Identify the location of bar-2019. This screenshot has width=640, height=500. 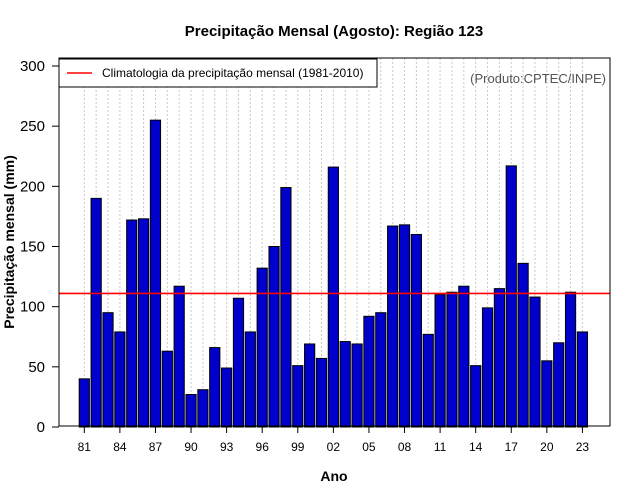
(535, 362).